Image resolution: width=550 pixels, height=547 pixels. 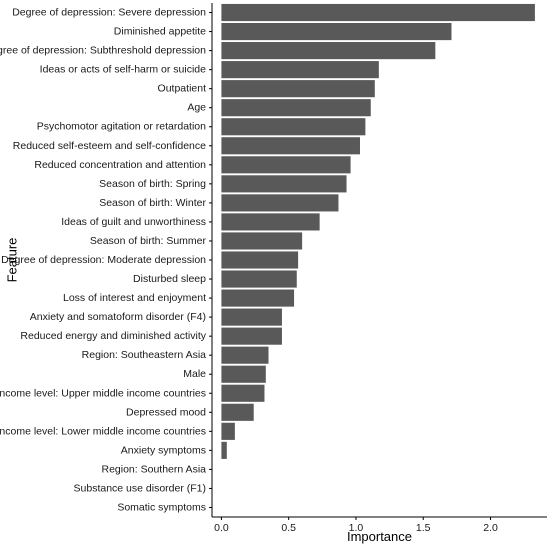 What do you see at coordinates (118, 317) in the screenshot?
I see `y-tick-label: Anxiety and somatoform disorder (F4)` at bounding box center [118, 317].